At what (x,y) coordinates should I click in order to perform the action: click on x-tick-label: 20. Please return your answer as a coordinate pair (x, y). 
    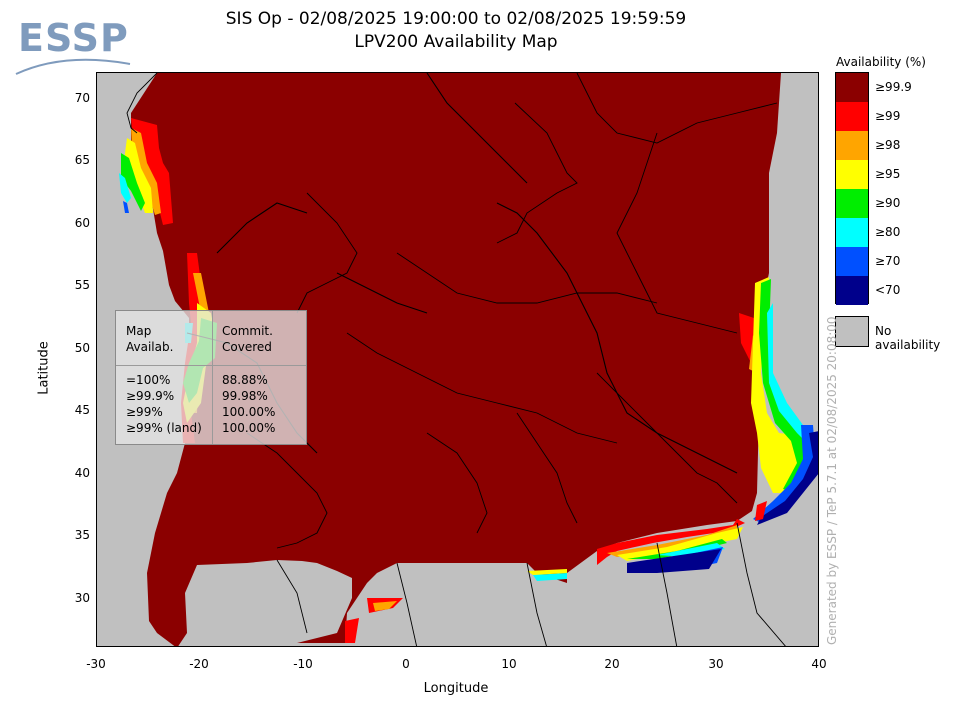
    Looking at the image, I should click on (612, 664).